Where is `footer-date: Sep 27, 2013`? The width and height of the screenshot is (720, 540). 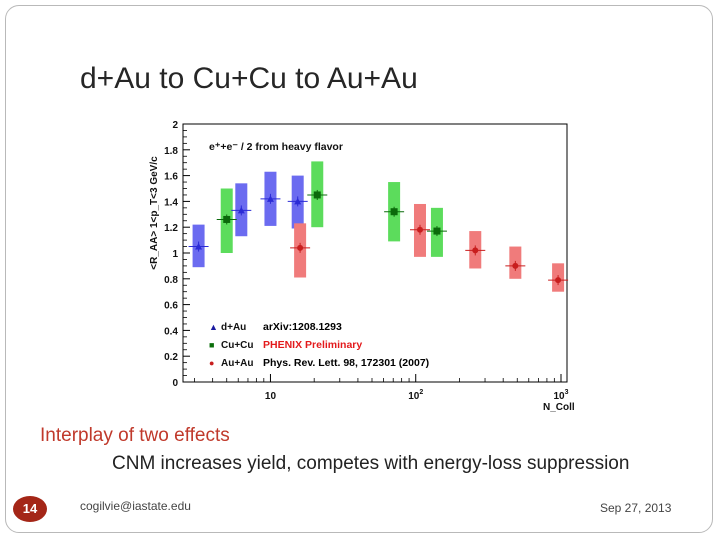 footer-date: Sep 27, 2013 is located at coordinates (636, 508).